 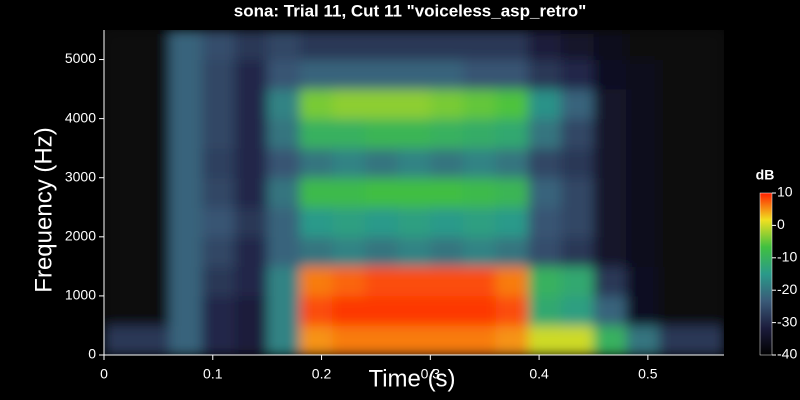 What do you see at coordinates (766, 274) in the screenshot?
I see `colorbar` at bounding box center [766, 274].